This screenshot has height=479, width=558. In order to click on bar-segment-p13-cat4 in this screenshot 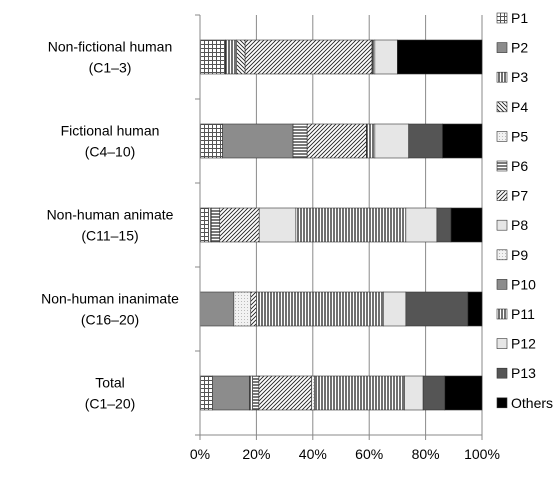, I will do `click(437, 309)`.